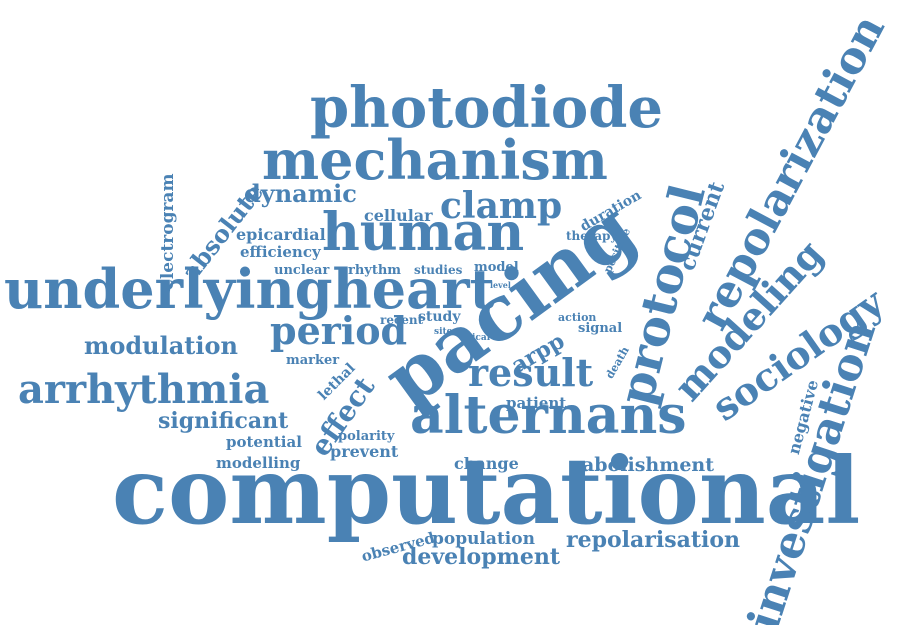  I want to click on word-rhythm: rhythm, so click(374, 270).